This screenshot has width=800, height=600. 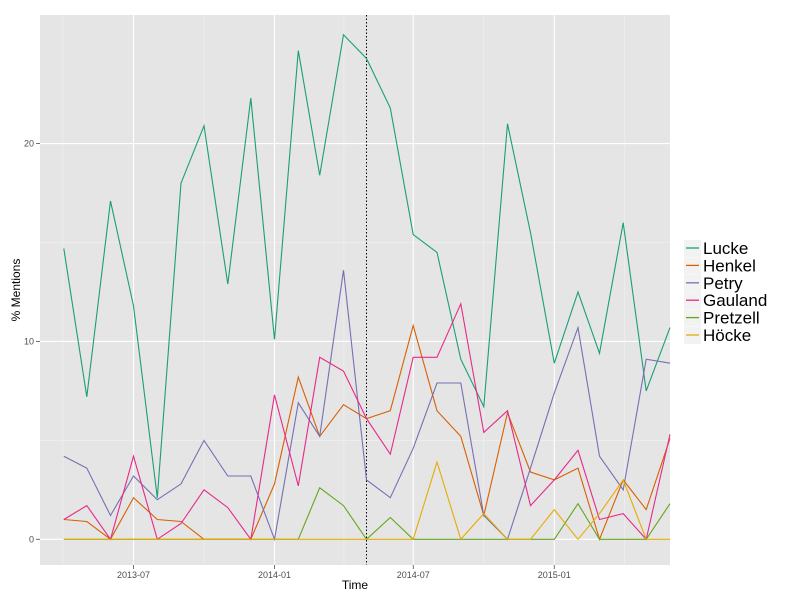 What do you see at coordinates (344, 572) in the screenshot?
I see `x-axis-ticks: 2013-07 2014-01 2014-07 2015-01` at bounding box center [344, 572].